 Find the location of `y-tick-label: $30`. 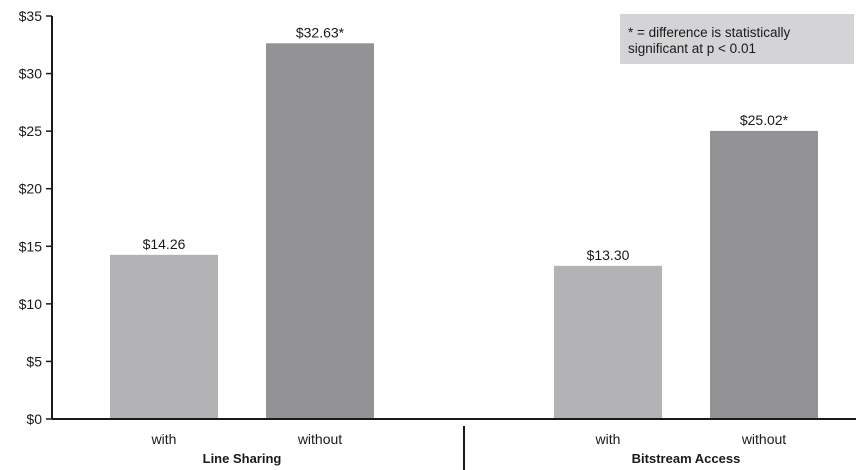

y-tick-label: $30 is located at coordinates (31, 74).